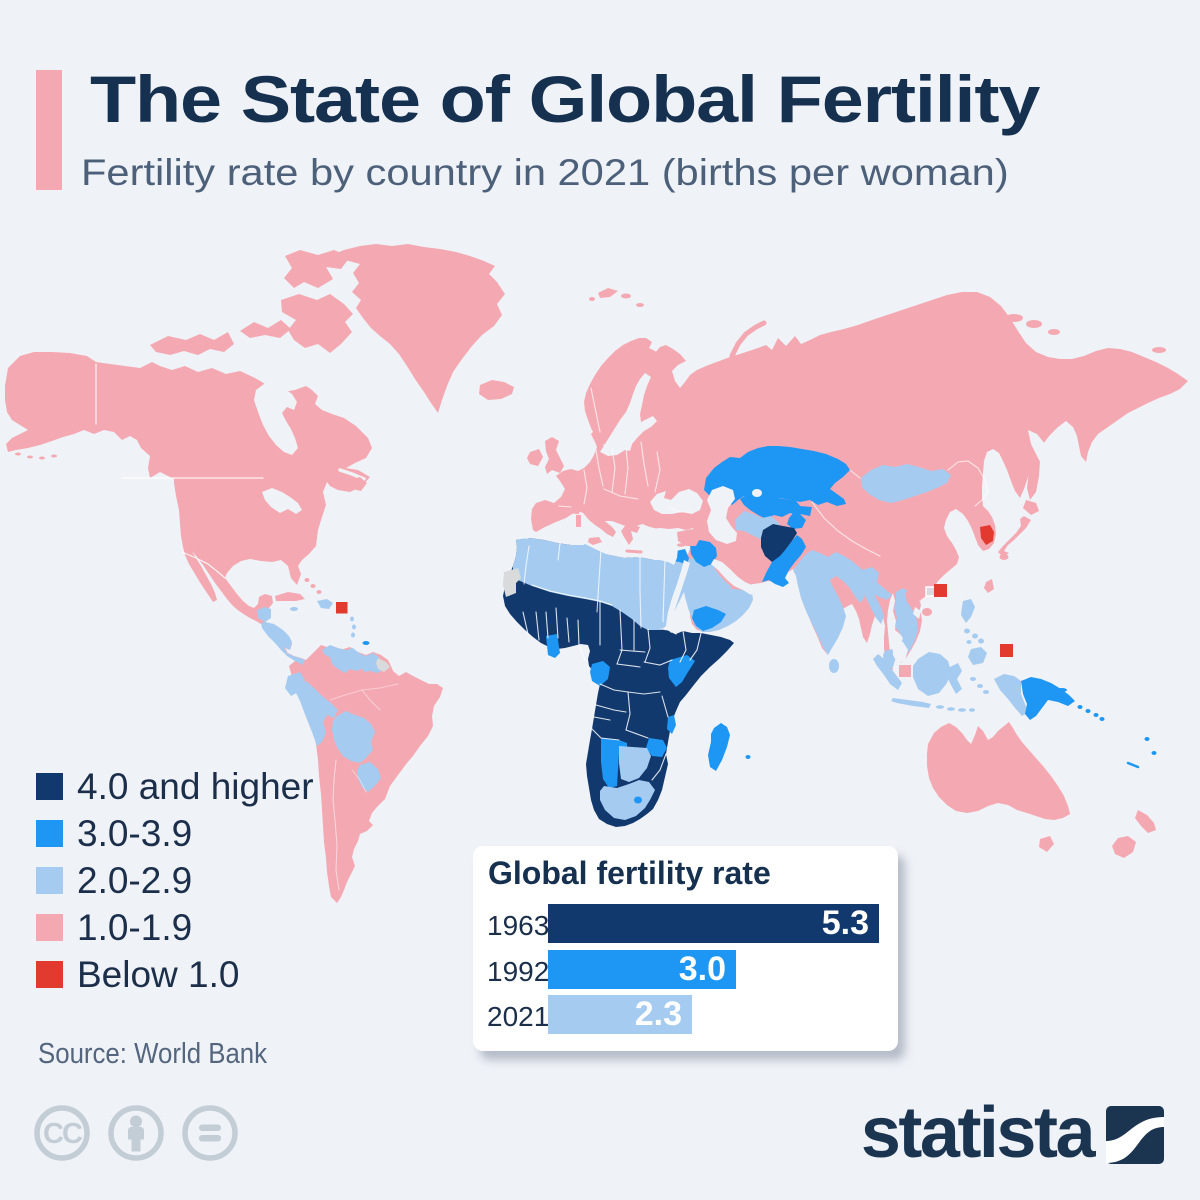  Describe the element at coordinates (63, 1134) in the screenshot. I see `svg-text: CC` at that location.